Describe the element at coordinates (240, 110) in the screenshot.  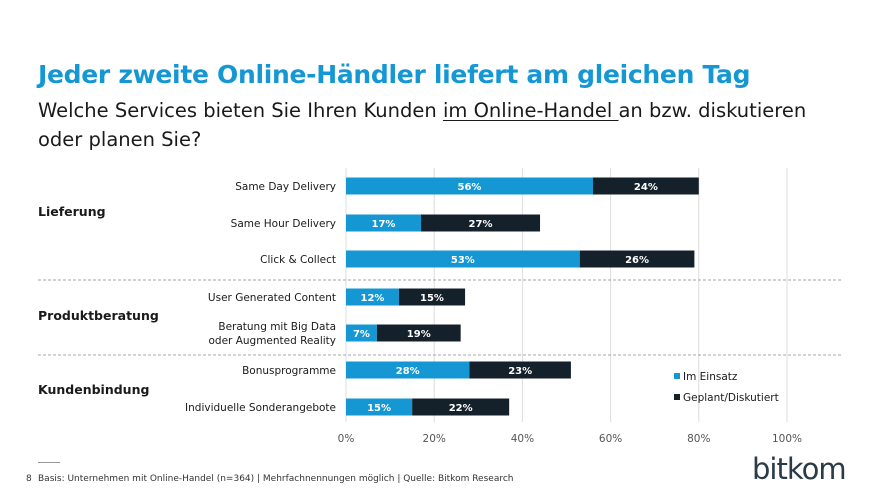
I see `subtitle-text-start: Welche Services bieten Sie Ihren Kunden` at that location.